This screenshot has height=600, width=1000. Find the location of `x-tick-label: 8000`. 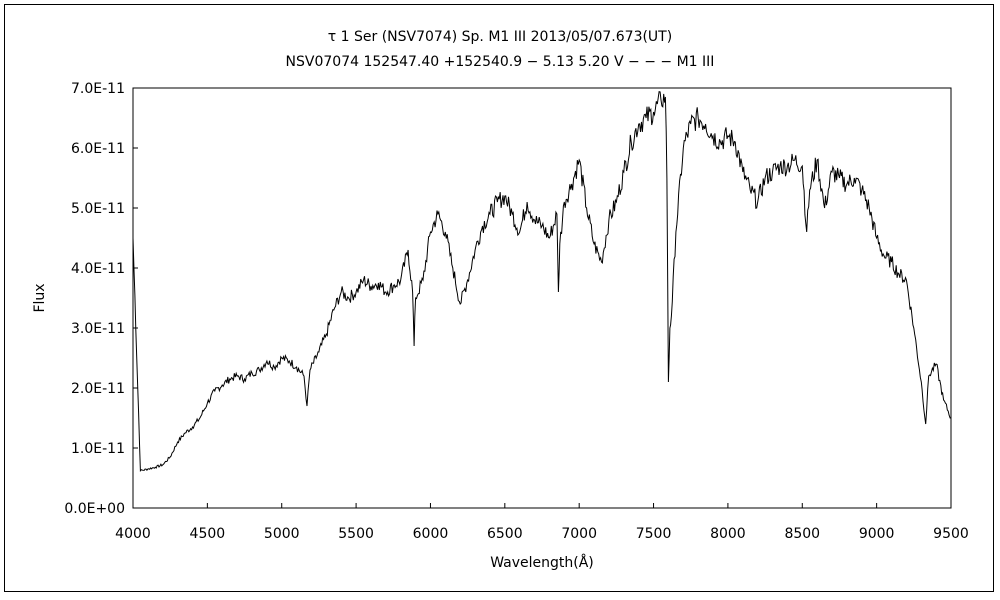

x-tick-label: 8000 is located at coordinates (728, 534).